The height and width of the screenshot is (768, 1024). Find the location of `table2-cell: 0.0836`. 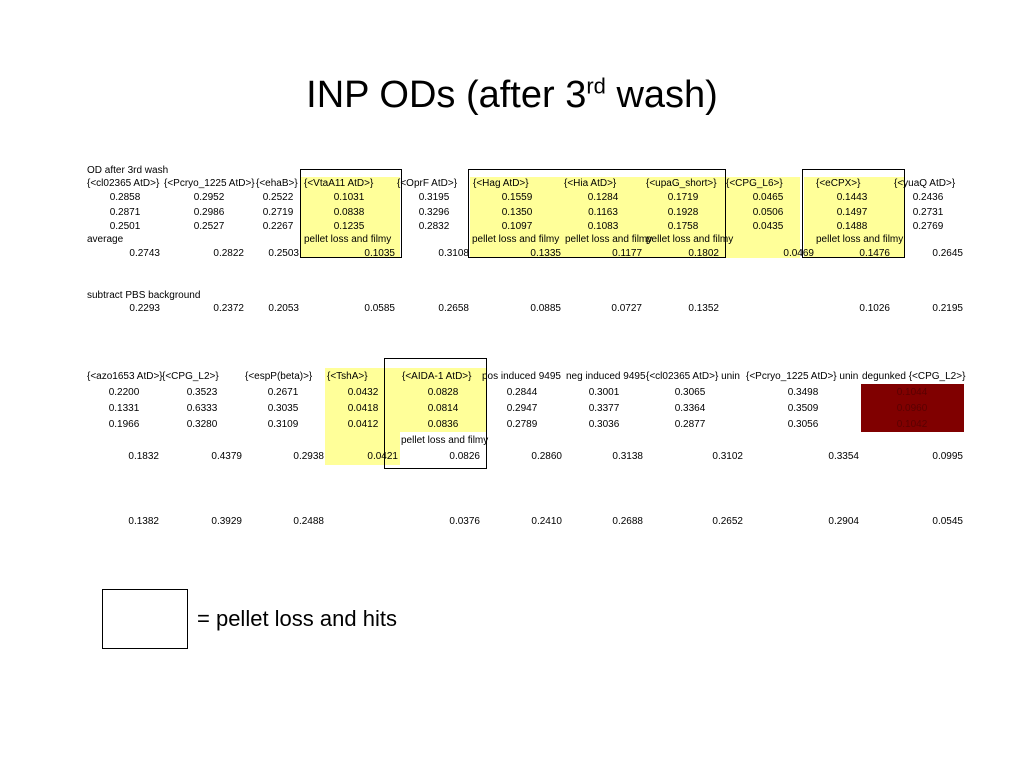

table2-cell: 0.0836 is located at coordinates (443, 424).